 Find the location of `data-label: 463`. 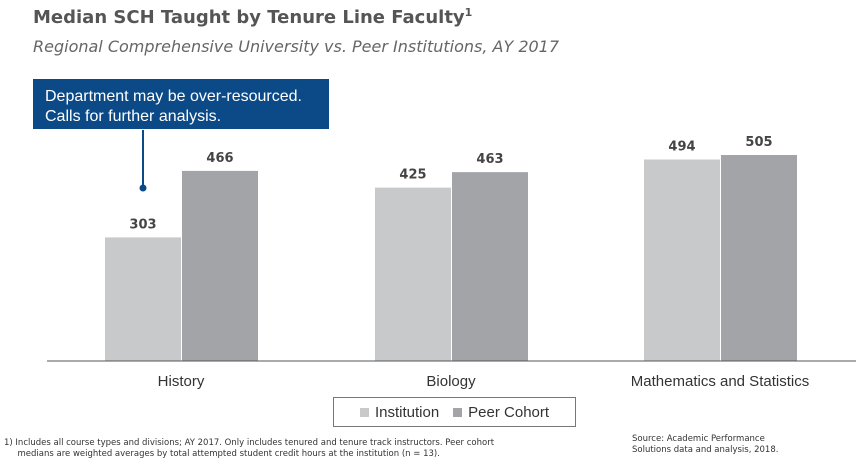

data-label: 463 is located at coordinates (489, 159).